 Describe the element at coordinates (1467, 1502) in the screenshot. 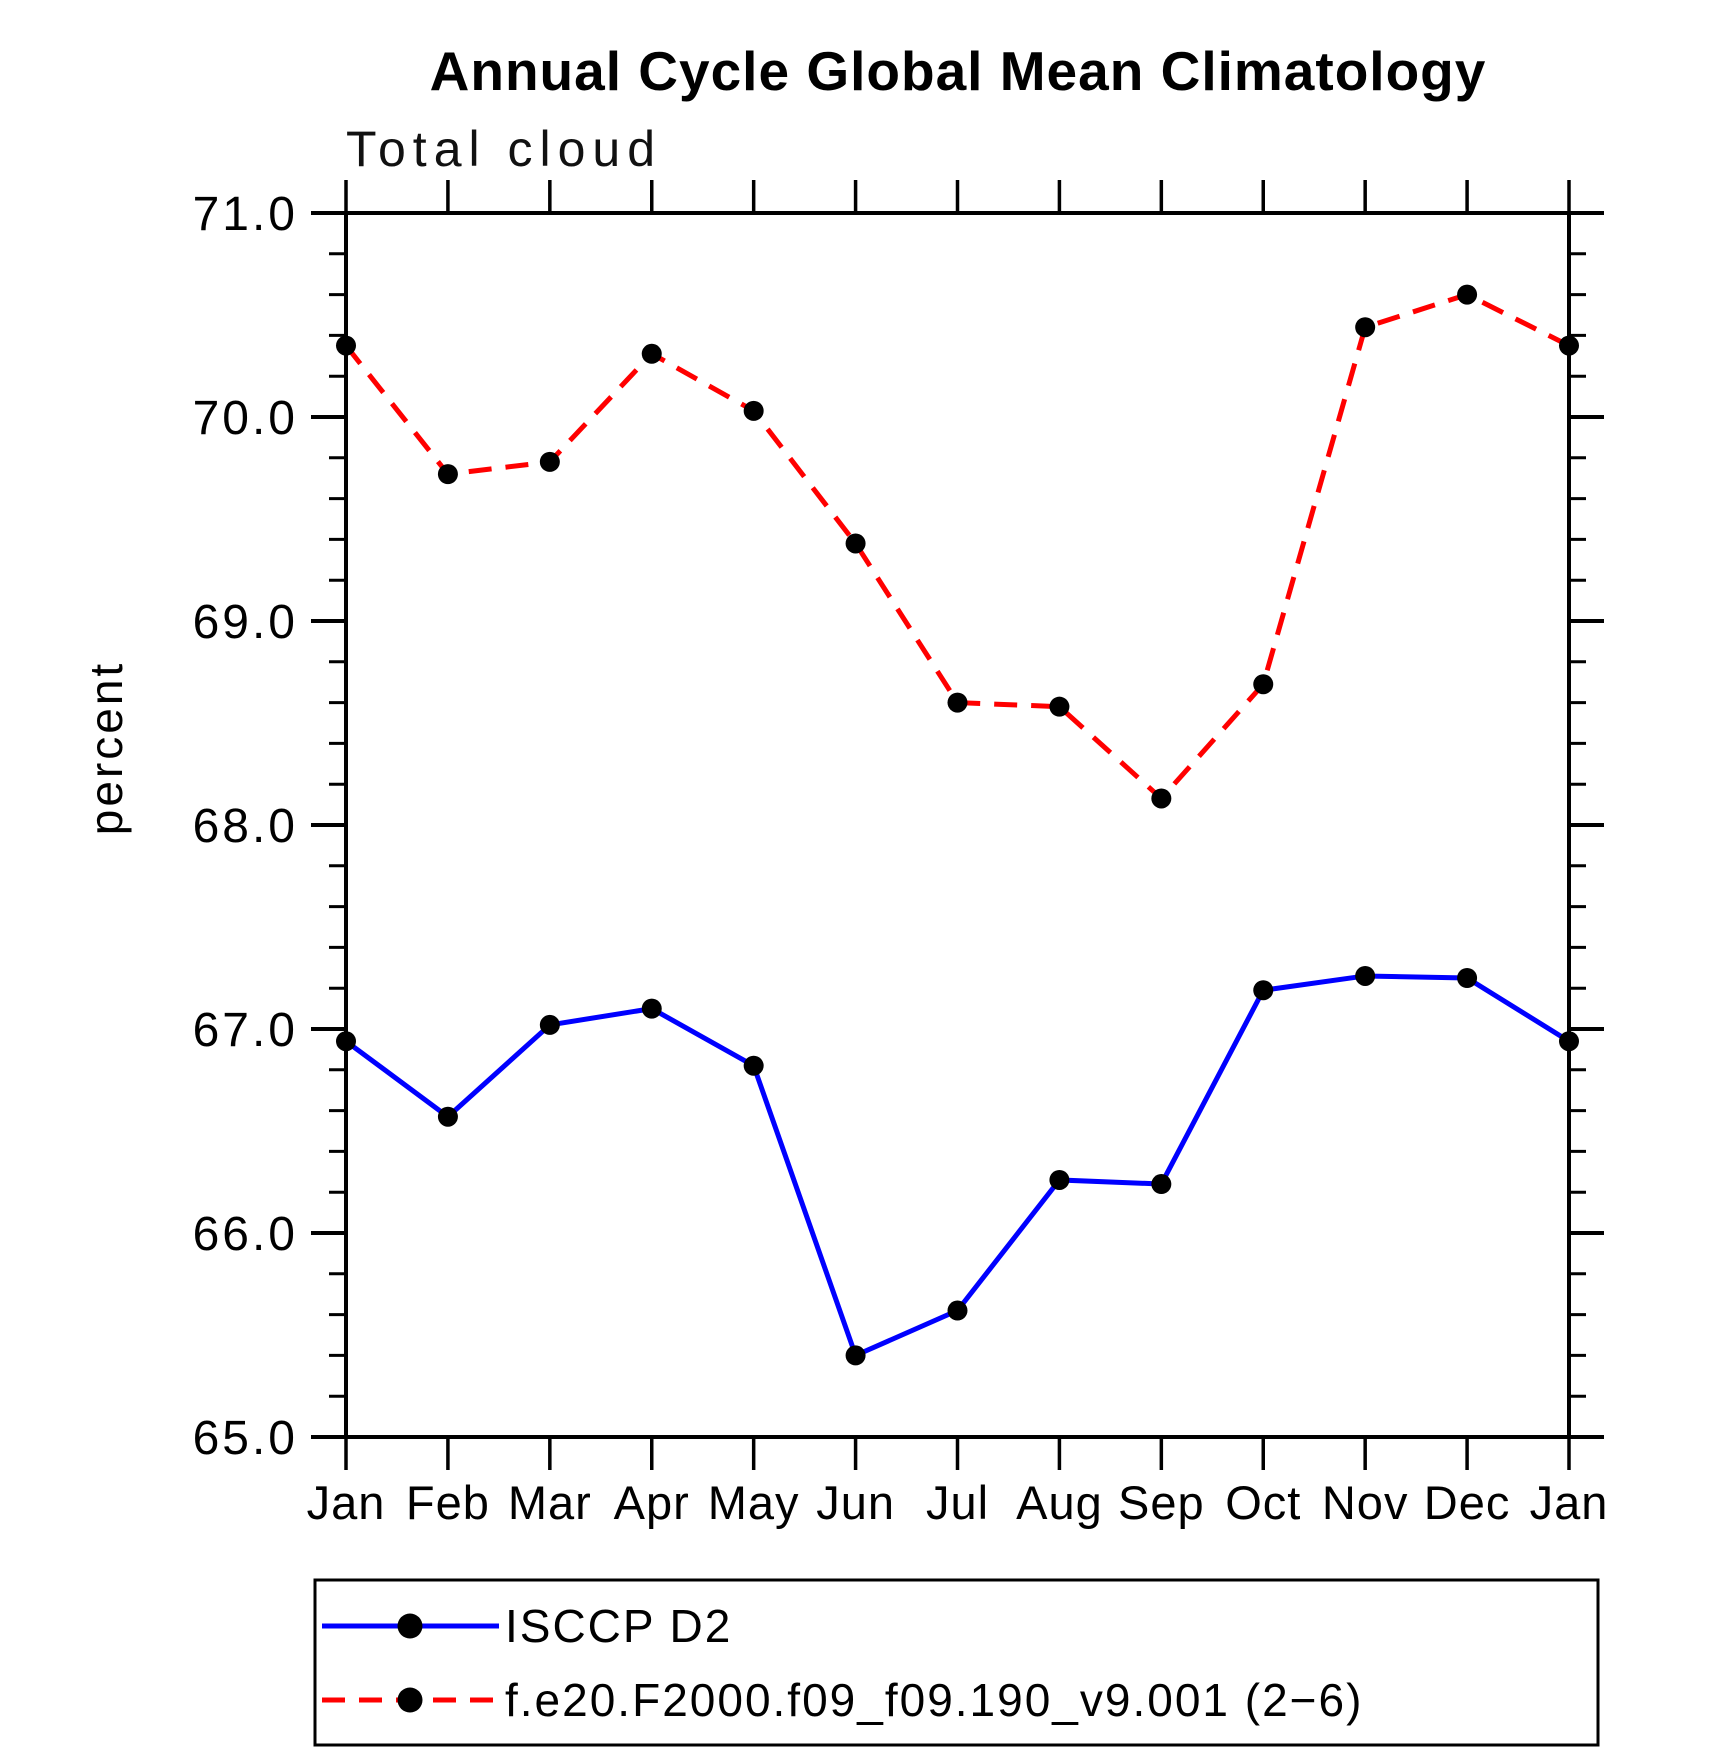

I see `x-tick-label: Dec` at that location.